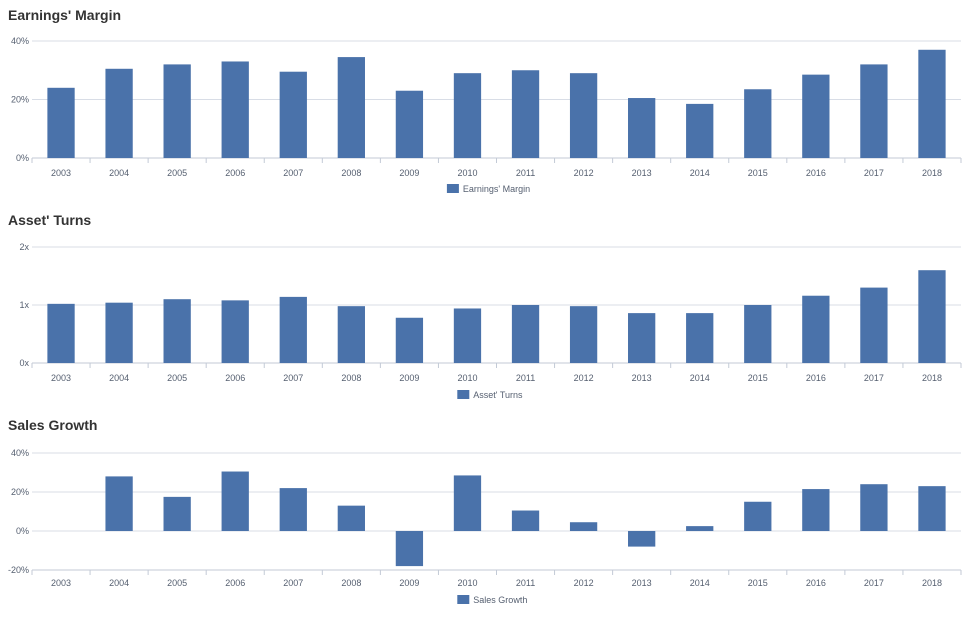 The width and height of the screenshot is (975, 627). What do you see at coordinates (584, 173) in the screenshot?
I see `x-tick-label: 2012` at bounding box center [584, 173].